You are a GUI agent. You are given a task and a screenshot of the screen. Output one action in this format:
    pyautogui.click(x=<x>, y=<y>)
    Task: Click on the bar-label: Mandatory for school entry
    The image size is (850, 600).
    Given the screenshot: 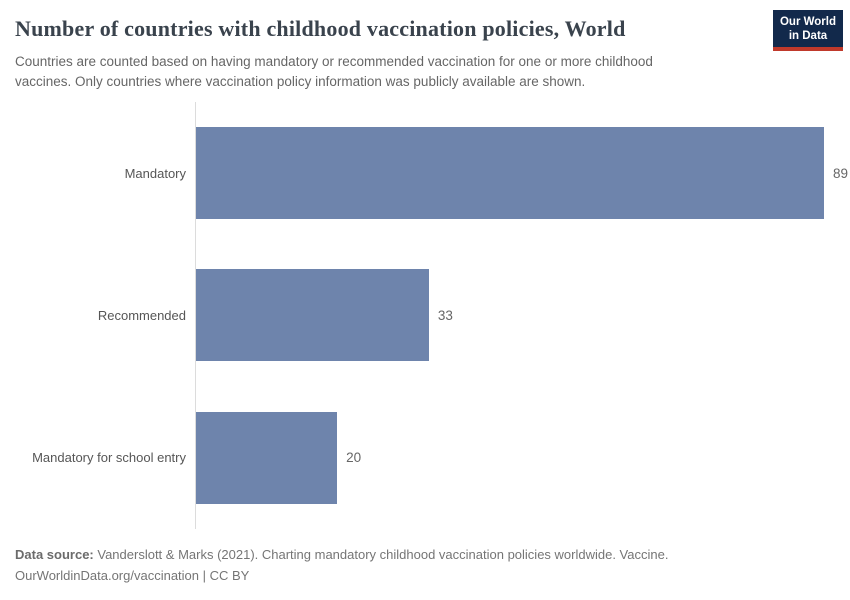 What is the action you would take?
    pyautogui.click(x=109, y=458)
    